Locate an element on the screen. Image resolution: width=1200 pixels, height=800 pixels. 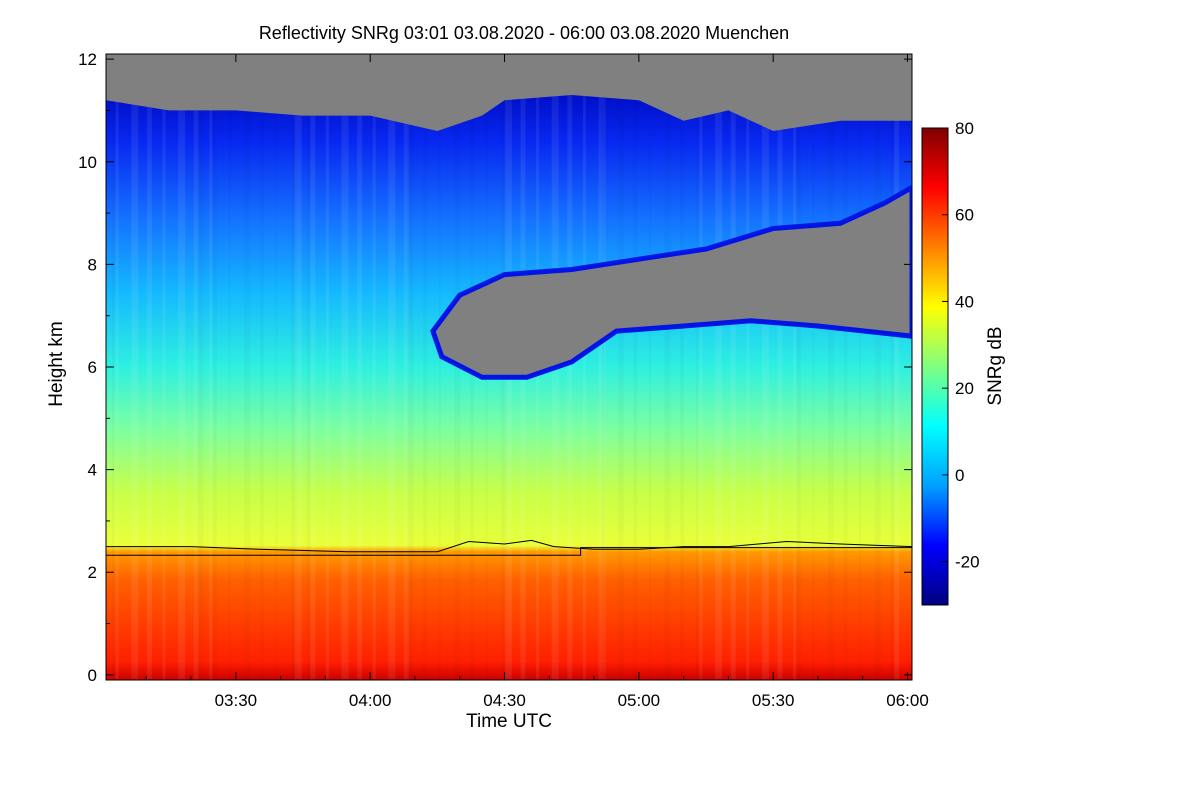
colorbar-ticks: -20 0 20 40 60 80 is located at coordinates (961, 345).